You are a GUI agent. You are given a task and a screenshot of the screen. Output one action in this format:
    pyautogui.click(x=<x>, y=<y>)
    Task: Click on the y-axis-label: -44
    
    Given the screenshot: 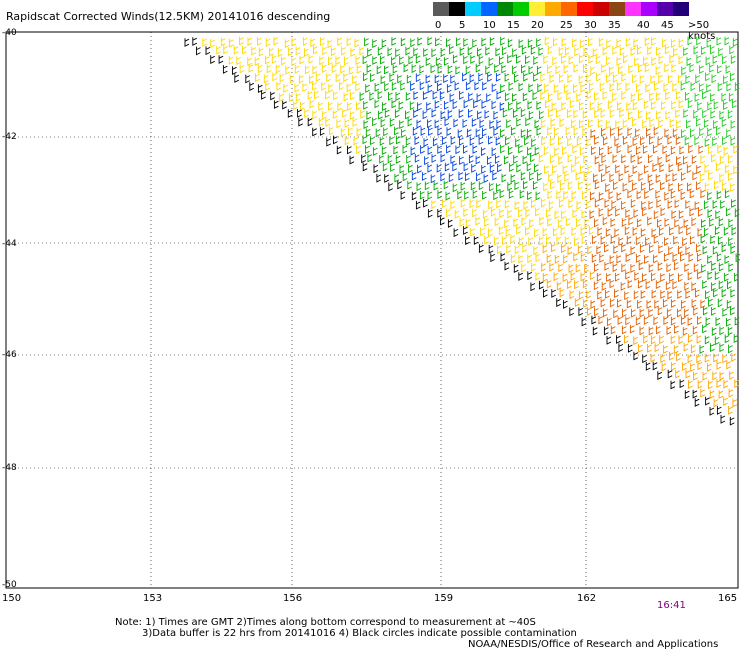 What is the action you would take?
    pyautogui.click(x=9, y=244)
    